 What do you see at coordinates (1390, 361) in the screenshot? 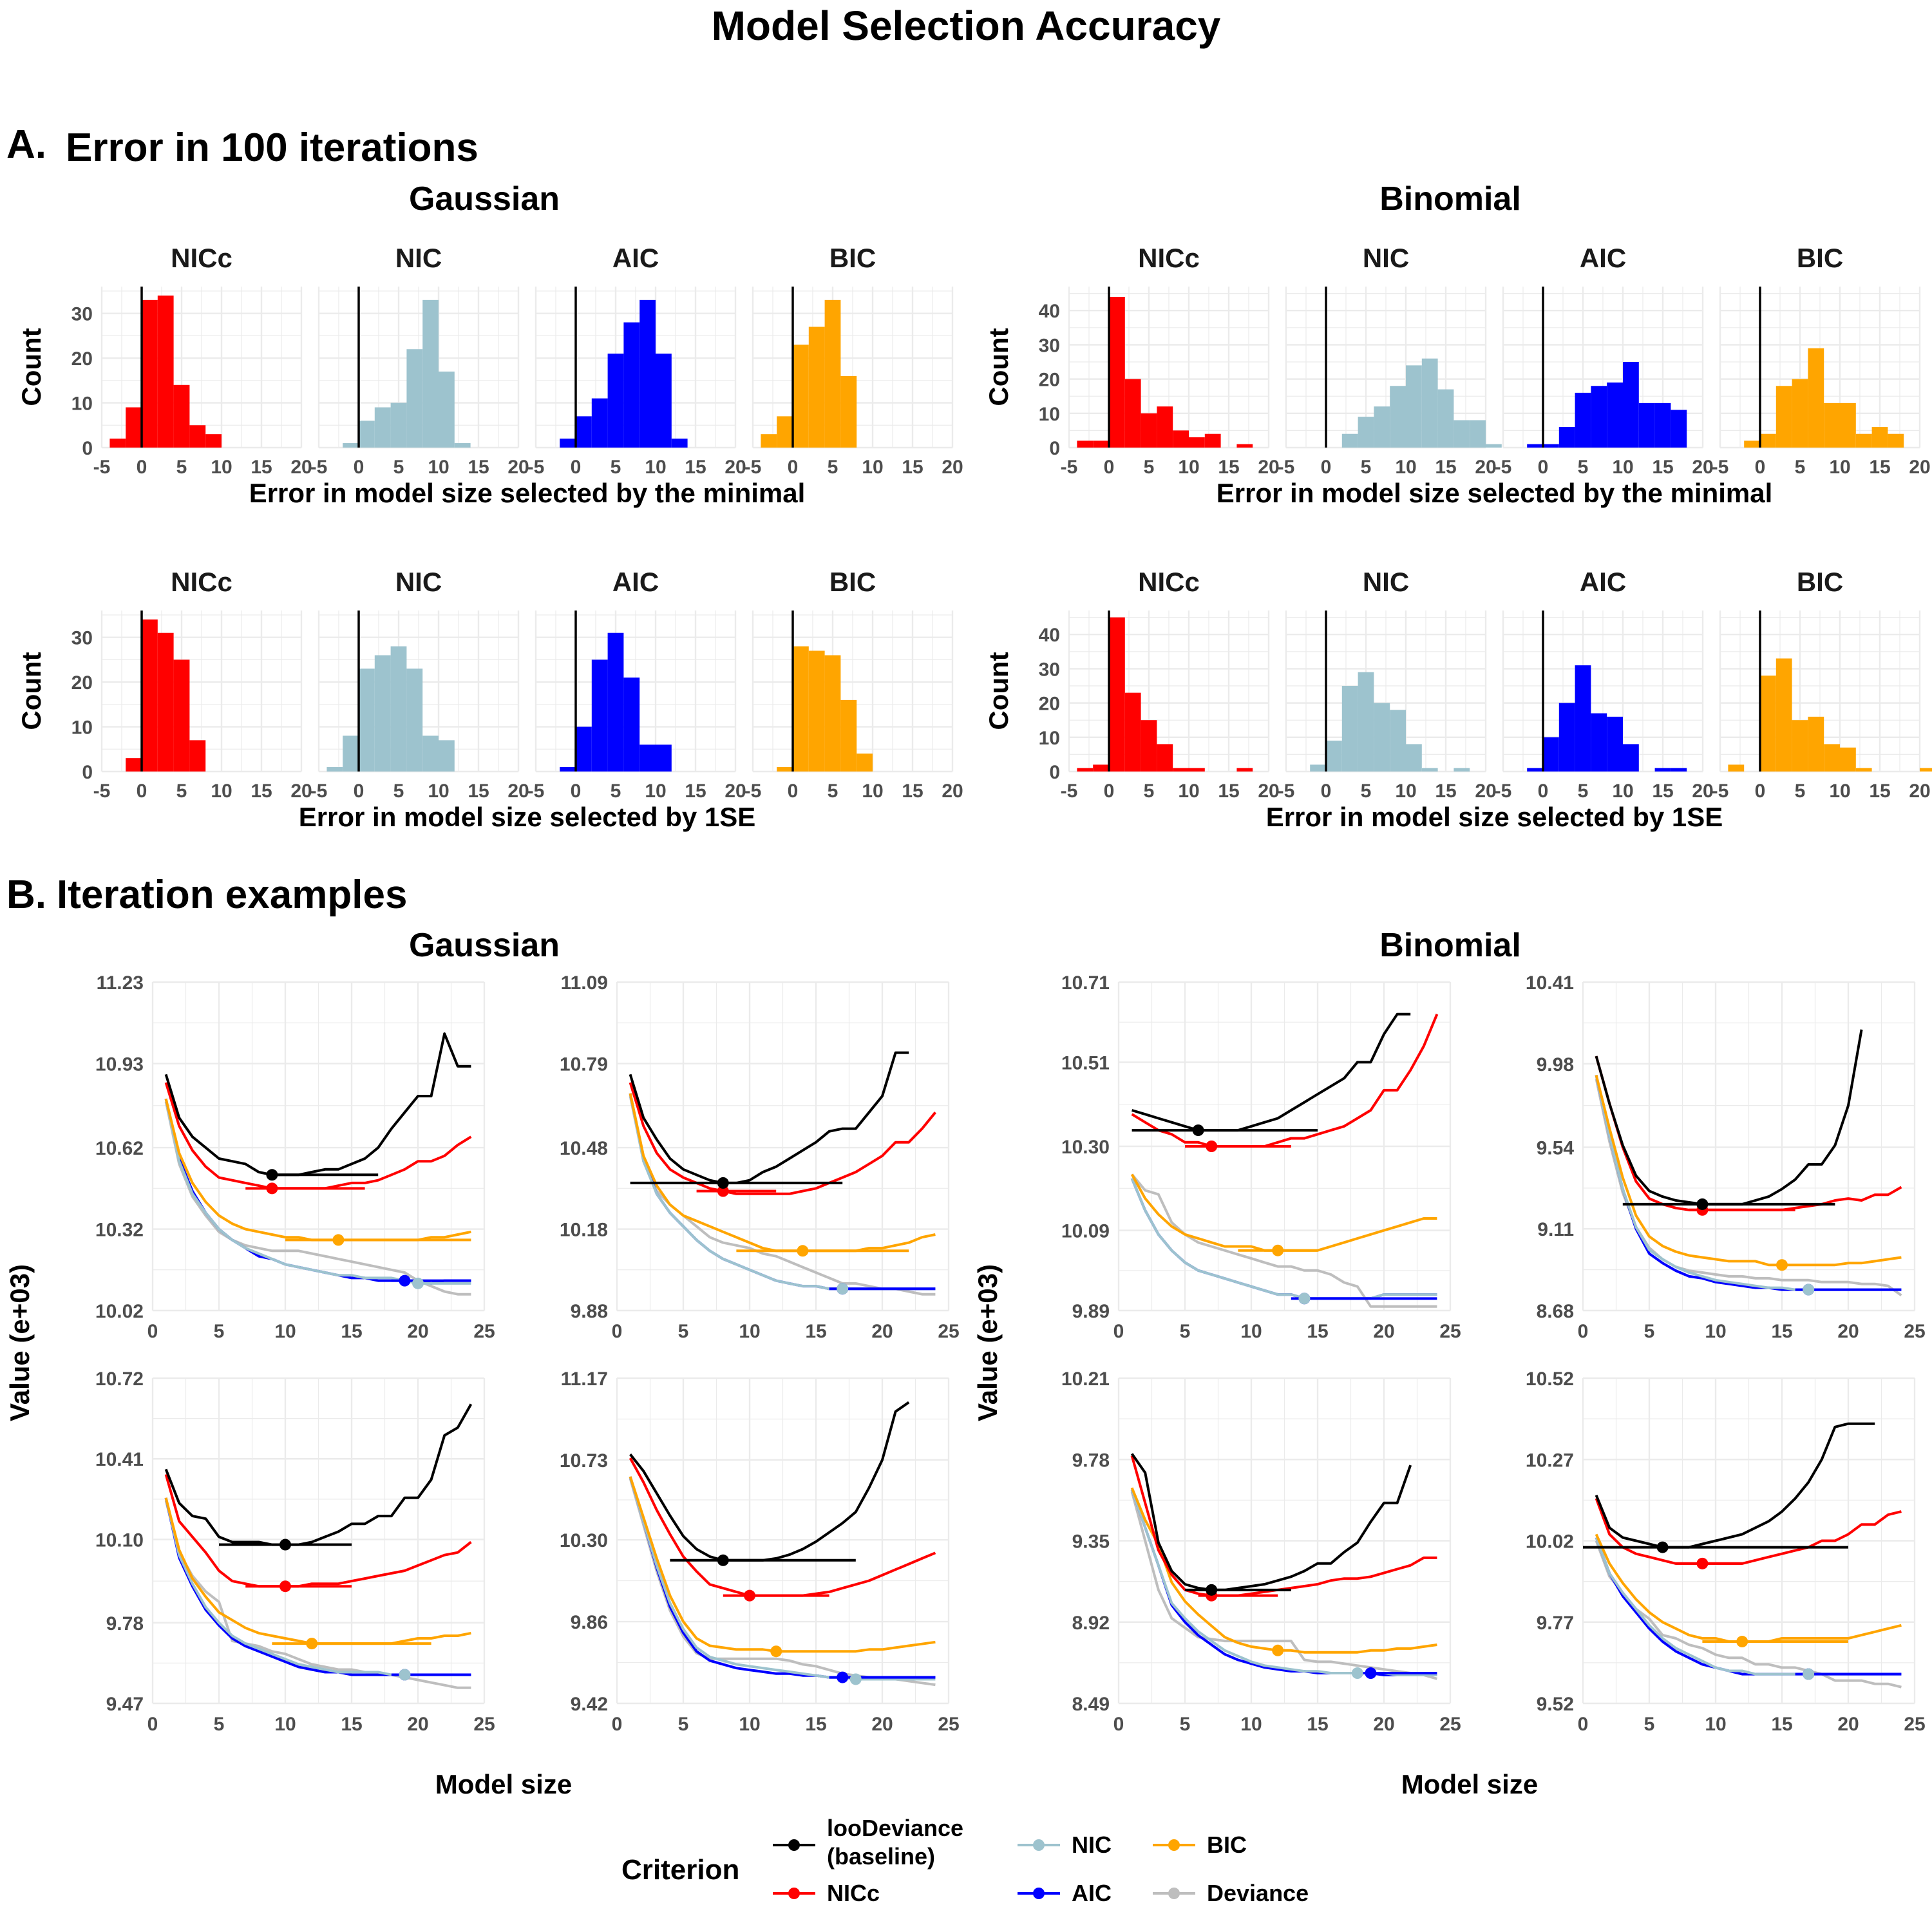
I see `histogram-binomial-nic: NIC -5 0 5 10 15 20` at bounding box center [1390, 361].